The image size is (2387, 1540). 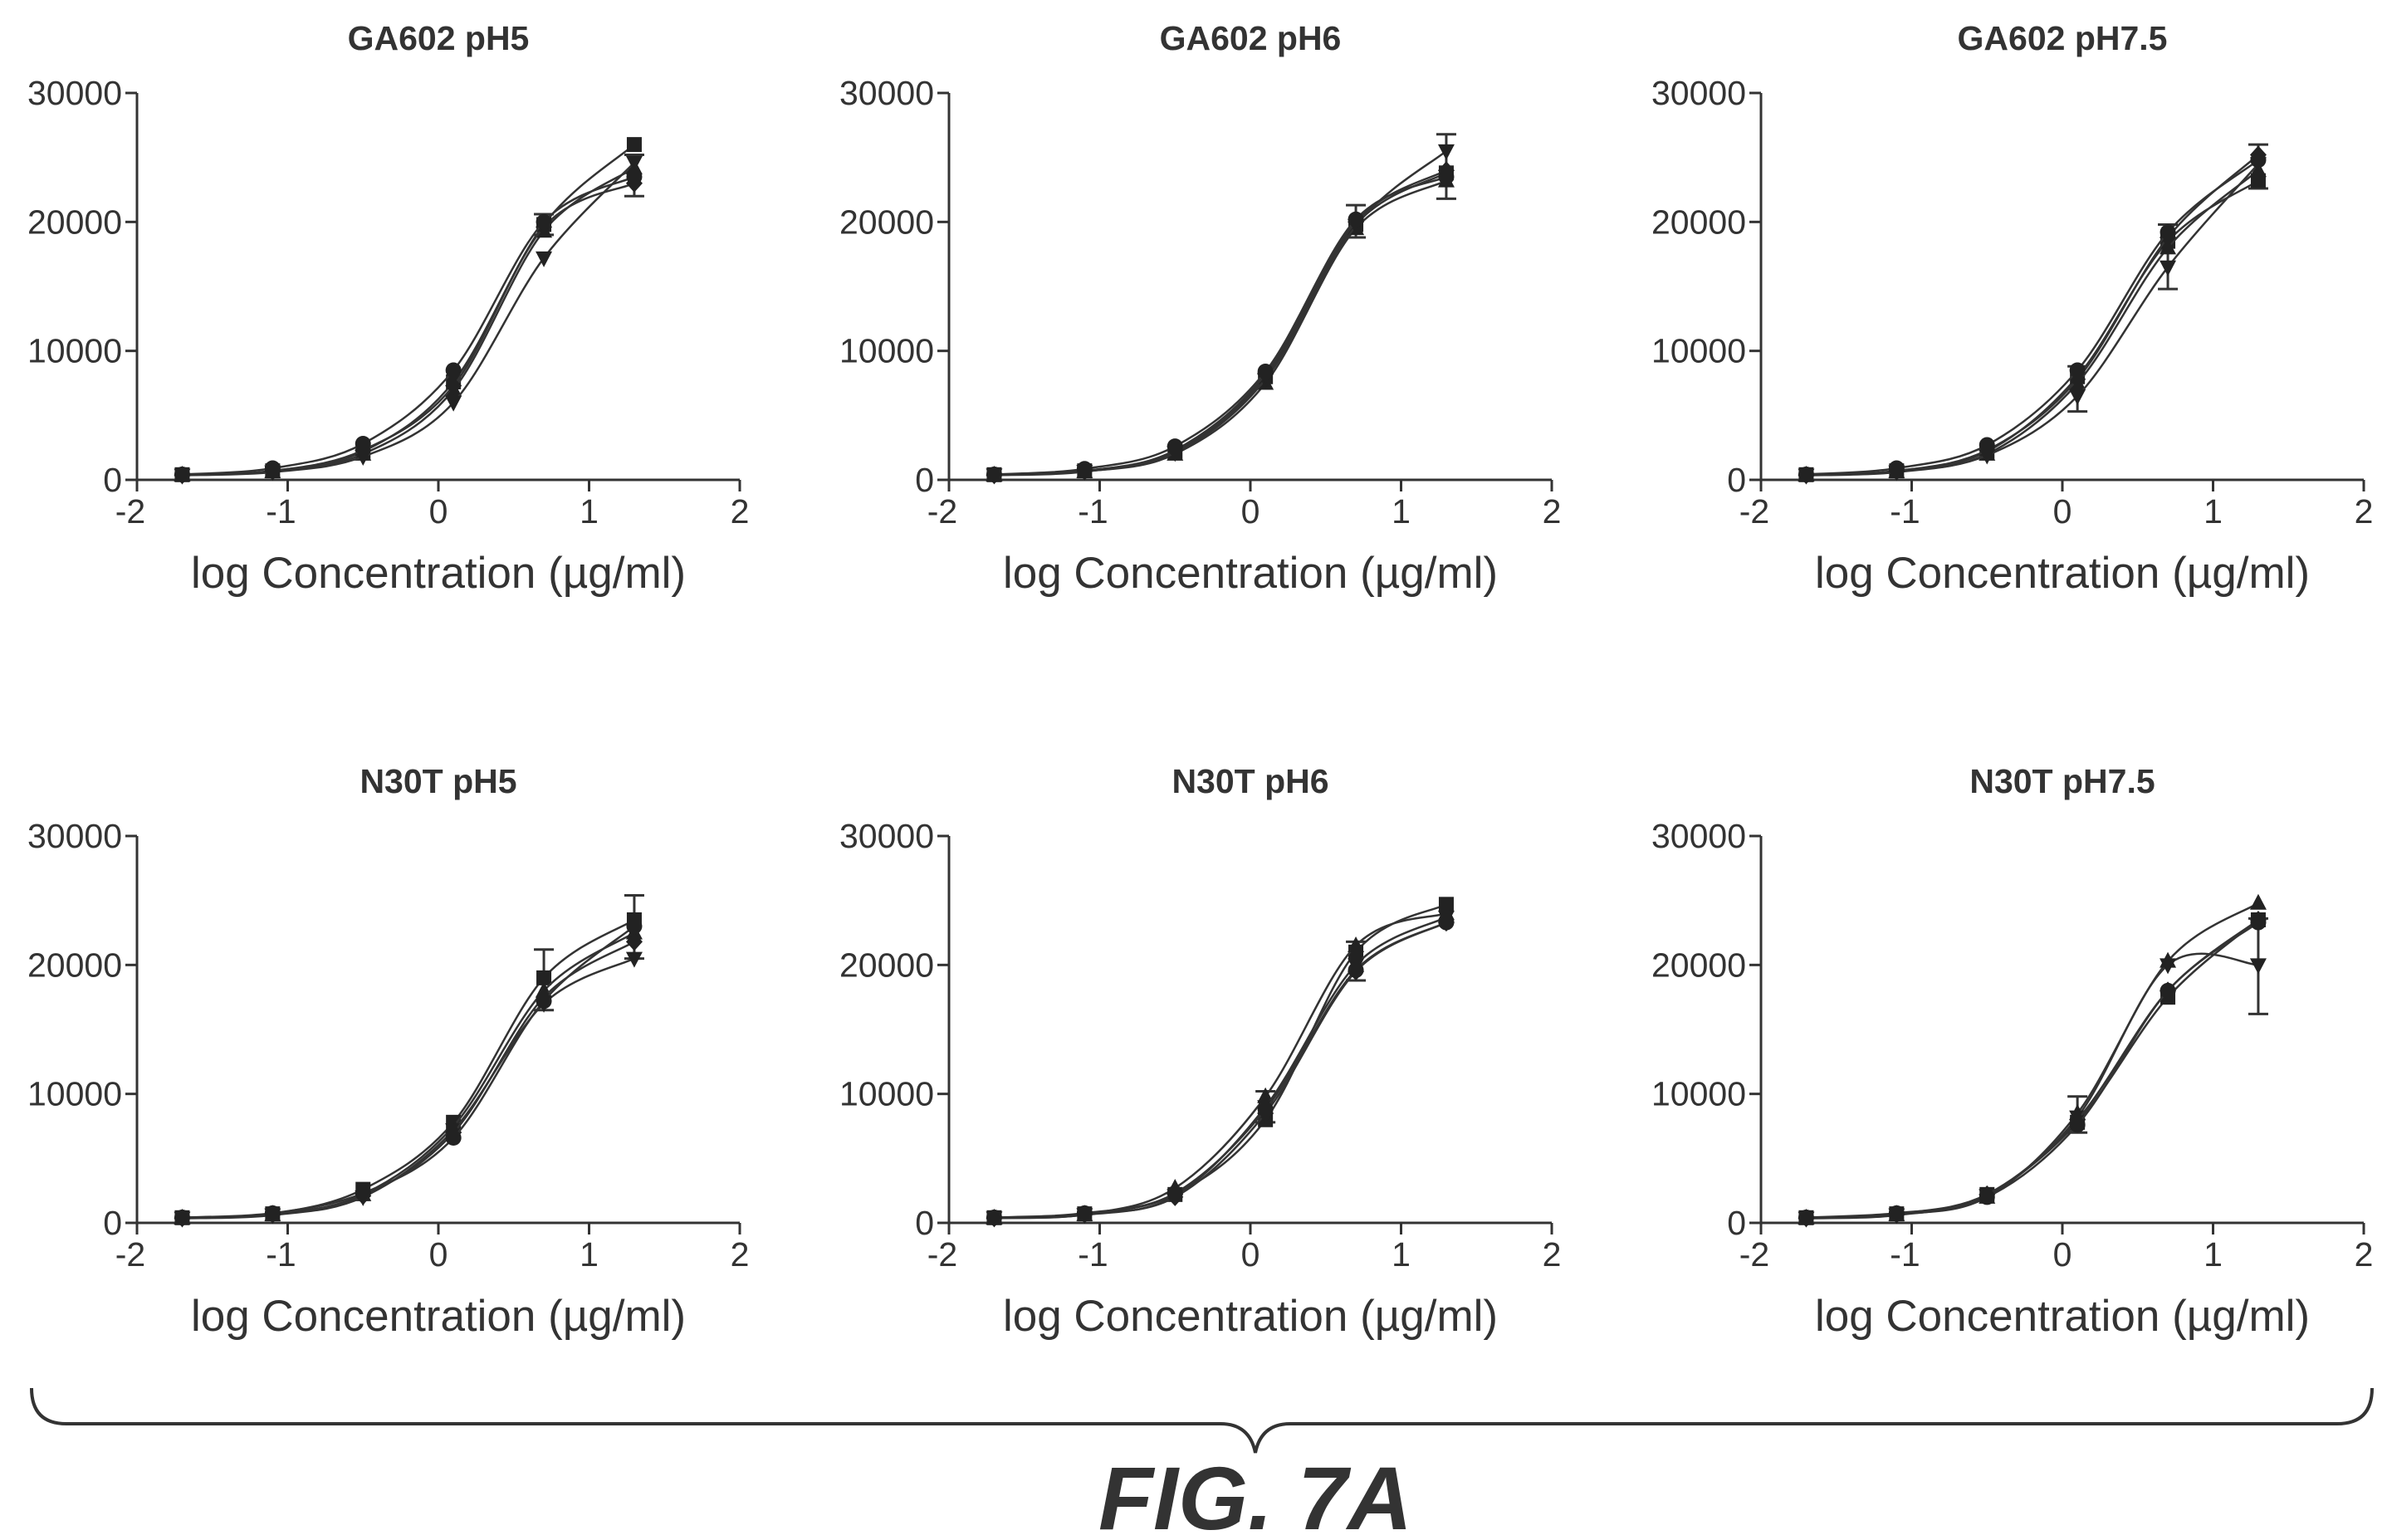 I want to click on panel-title: N30T pH6, so click(x=1249, y=781).